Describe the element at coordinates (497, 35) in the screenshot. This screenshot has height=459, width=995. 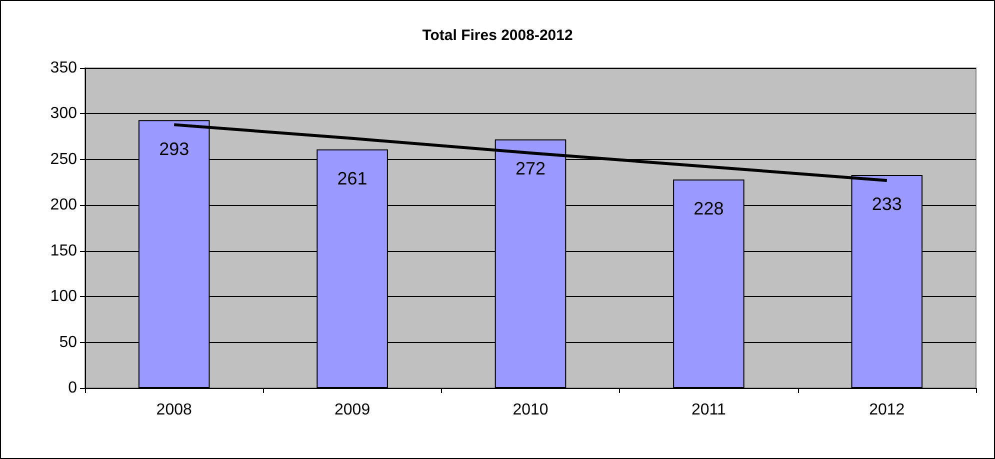
I see `chart-title: Total Fires 2008-2012` at that location.